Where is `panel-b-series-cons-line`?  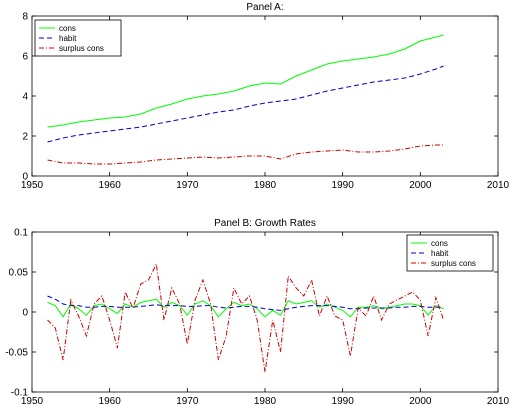
panel-b-series-cons-line is located at coordinates (245, 308).